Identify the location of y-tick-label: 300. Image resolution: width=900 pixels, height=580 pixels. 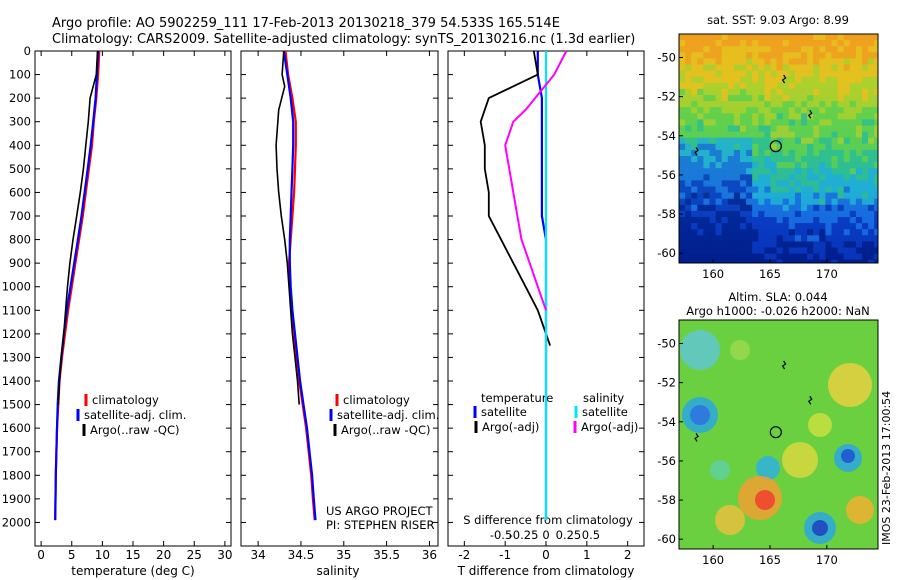
(20, 122).